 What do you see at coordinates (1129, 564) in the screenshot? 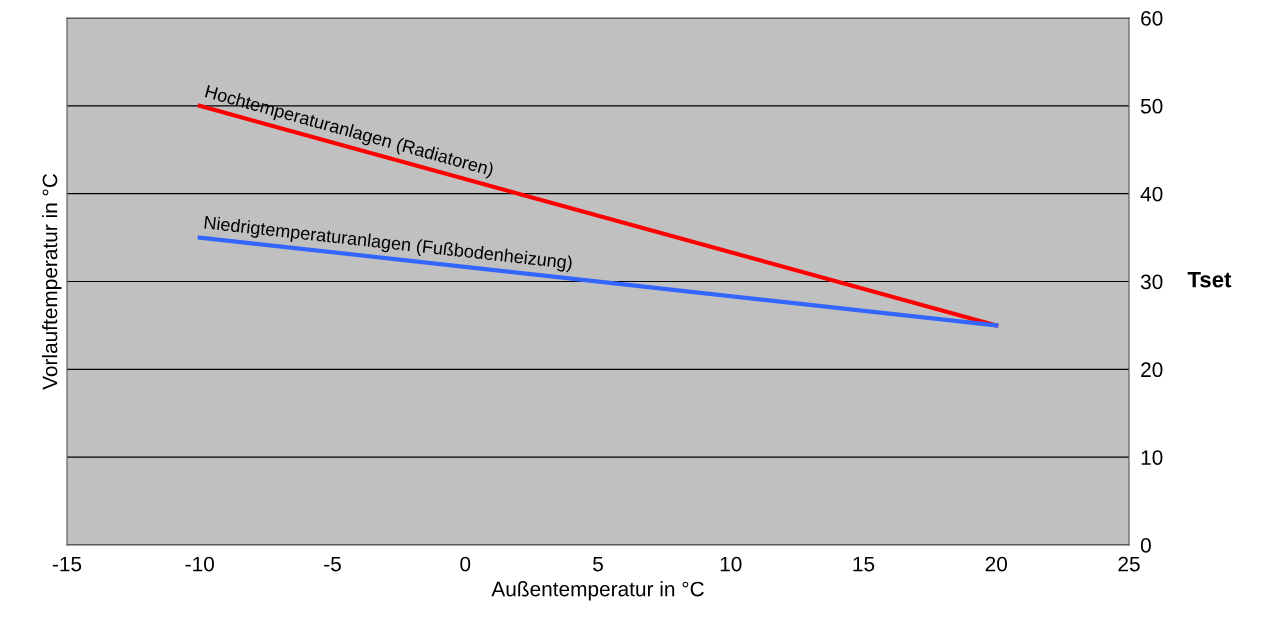
I see `x-tick-label: 25` at bounding box center [1129, 564].